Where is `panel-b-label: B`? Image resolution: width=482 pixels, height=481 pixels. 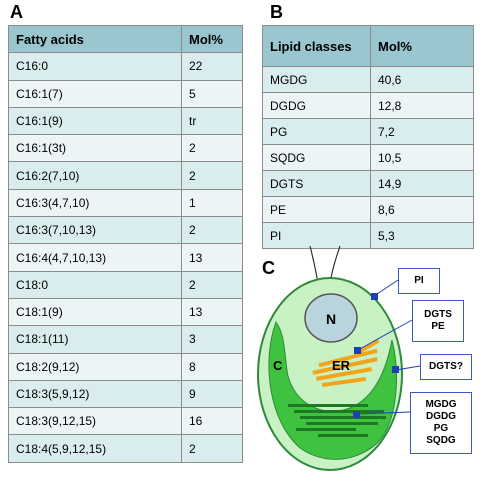 panel-b-label: B is located at coordinates (276, 12).